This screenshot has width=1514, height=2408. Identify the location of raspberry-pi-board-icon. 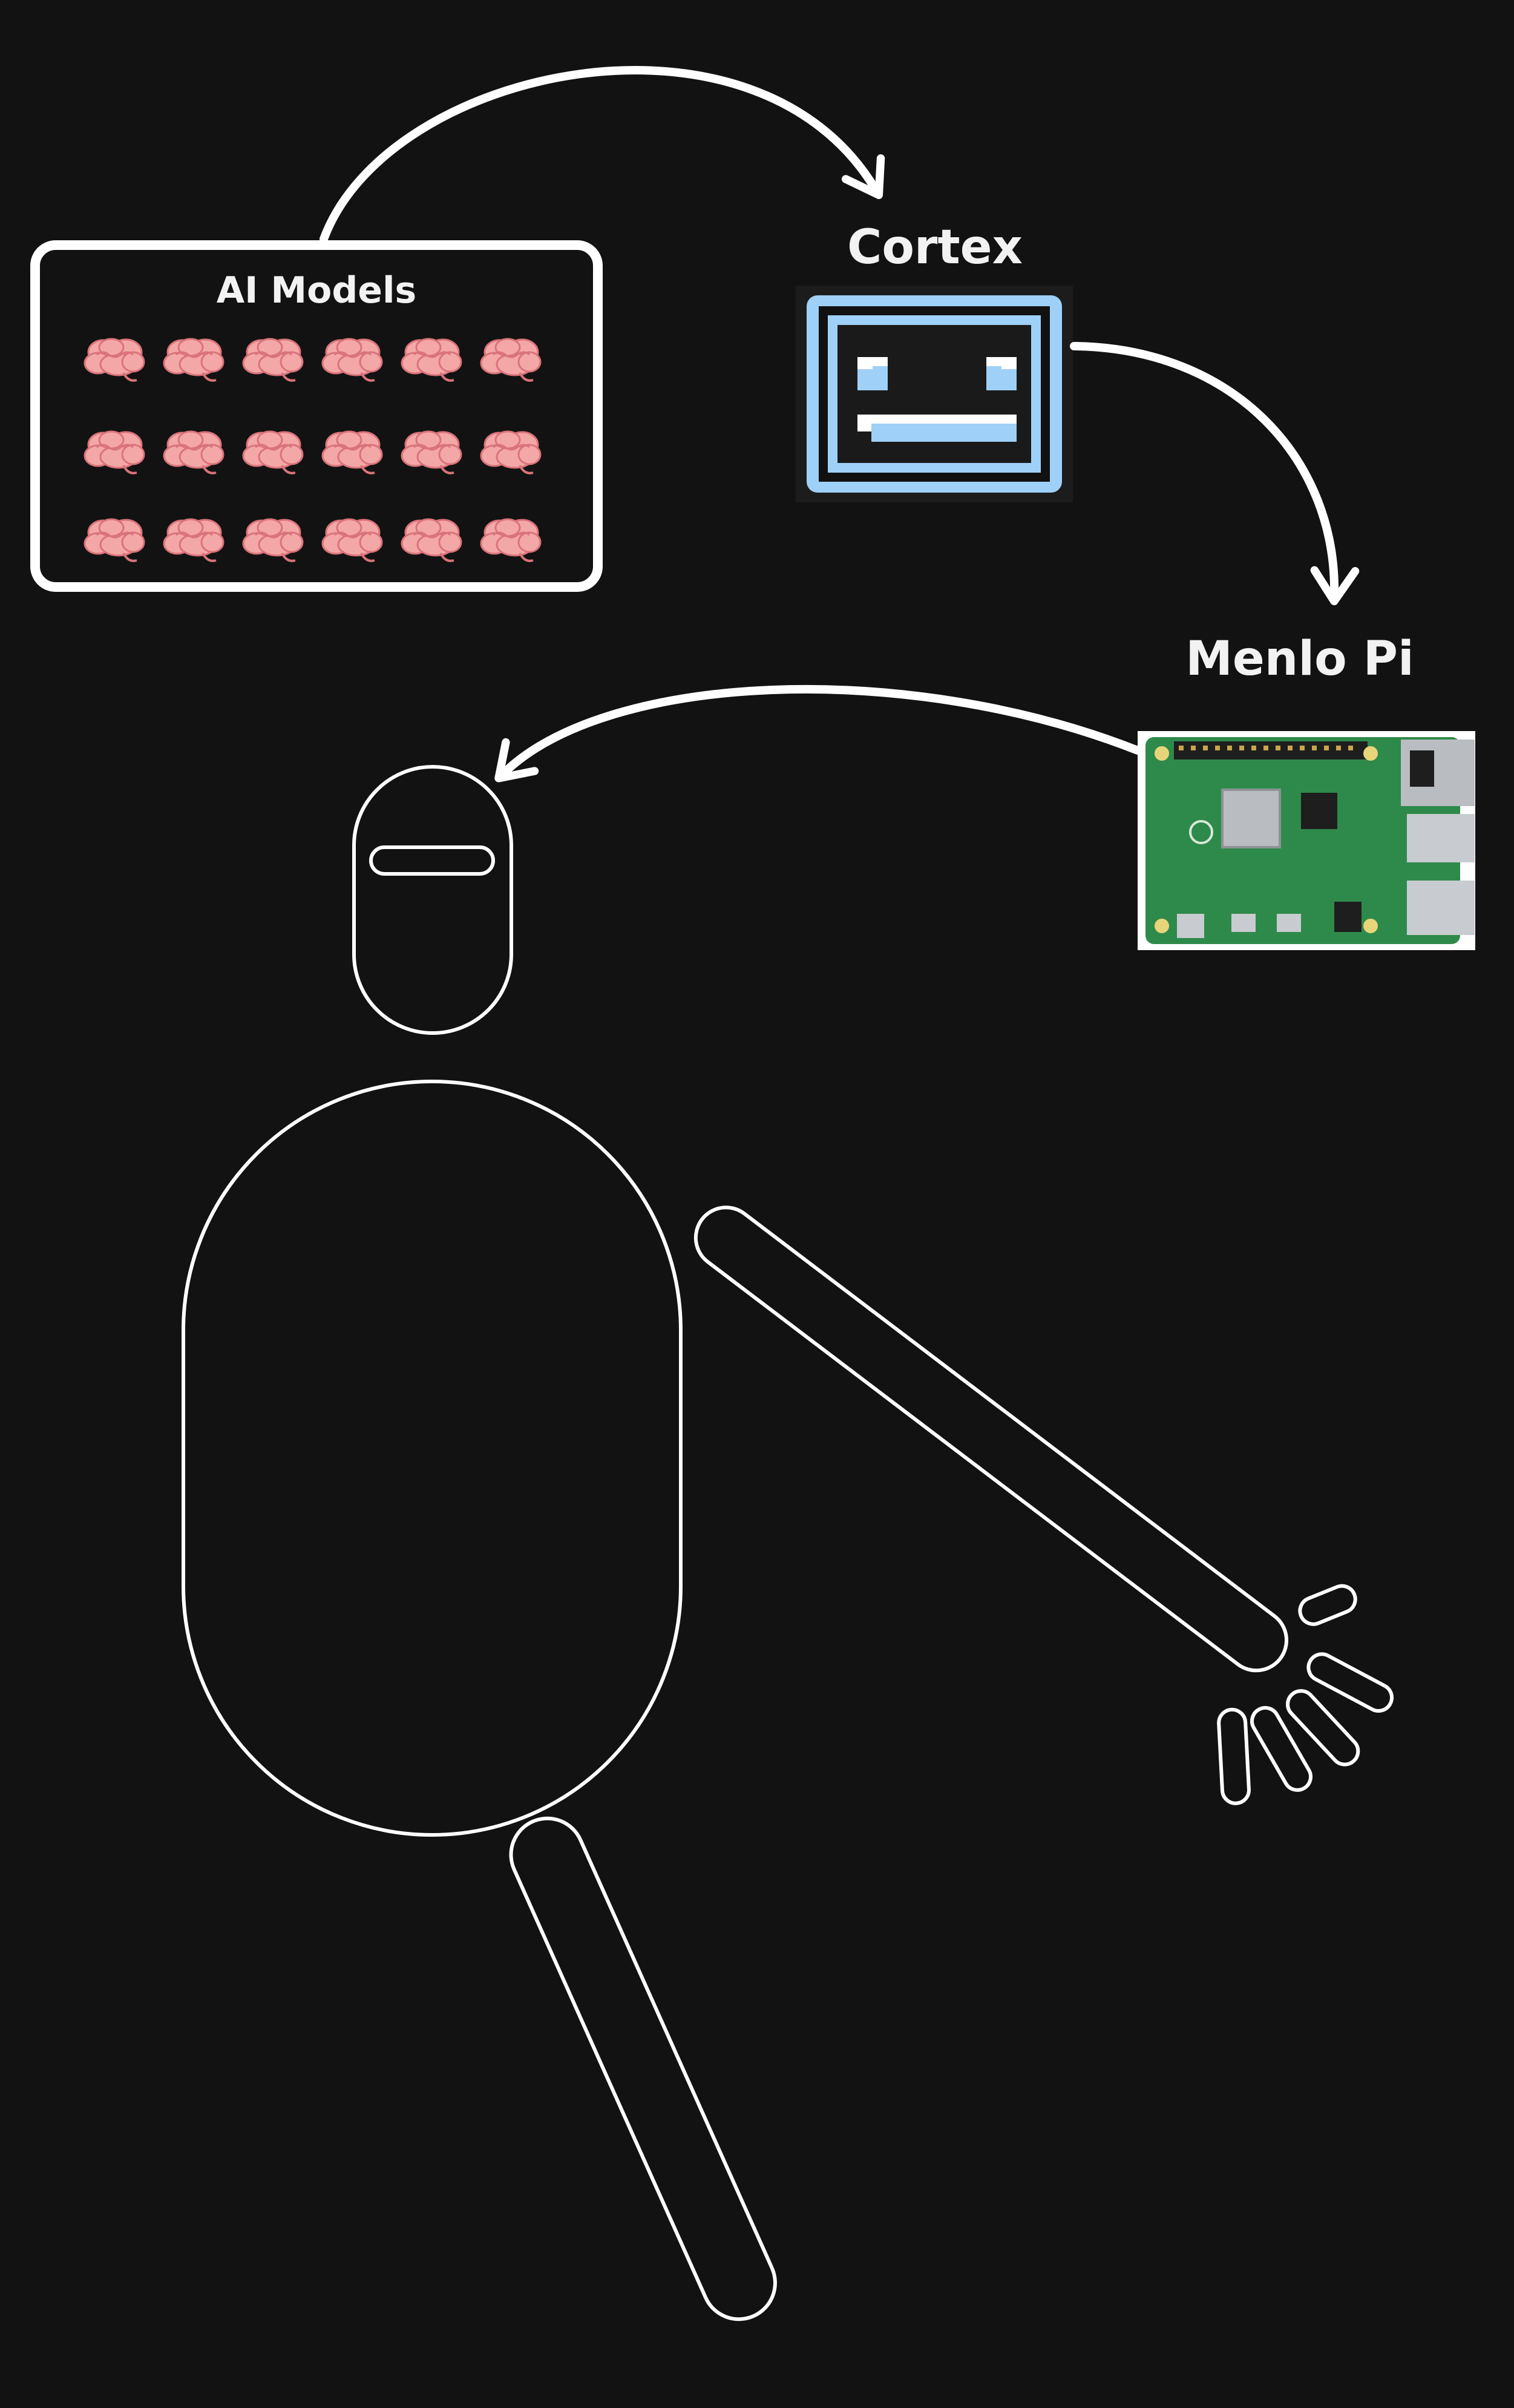
(1306, 840).